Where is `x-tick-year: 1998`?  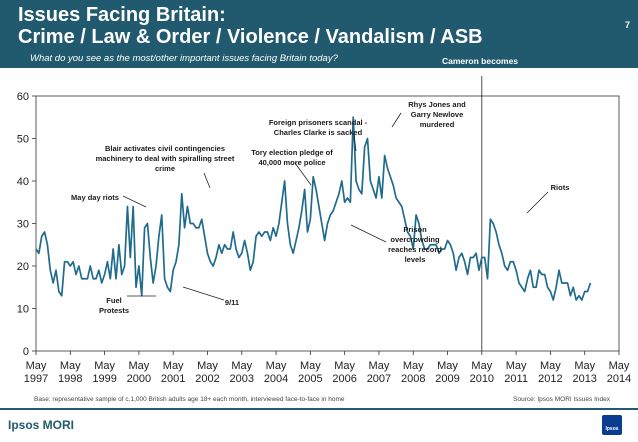 x-tick-year: 1998 is located at coordinates (70, 379).